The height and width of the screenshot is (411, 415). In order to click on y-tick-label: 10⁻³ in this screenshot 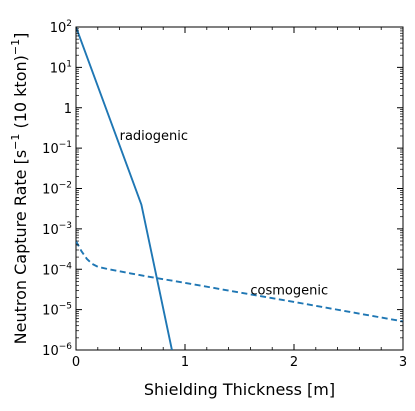, I will do `click(57, 229)`.